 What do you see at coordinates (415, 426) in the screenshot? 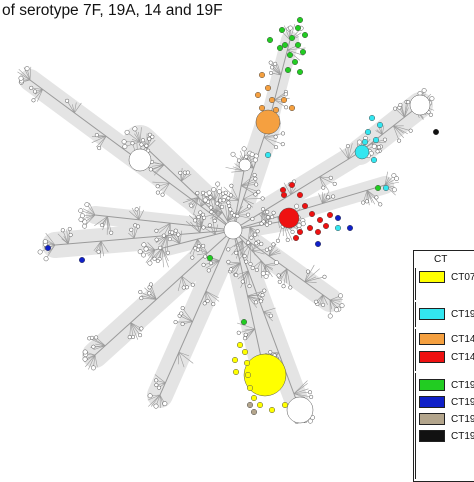
I see `legend-group-19f` at bounding box center [415, 426].